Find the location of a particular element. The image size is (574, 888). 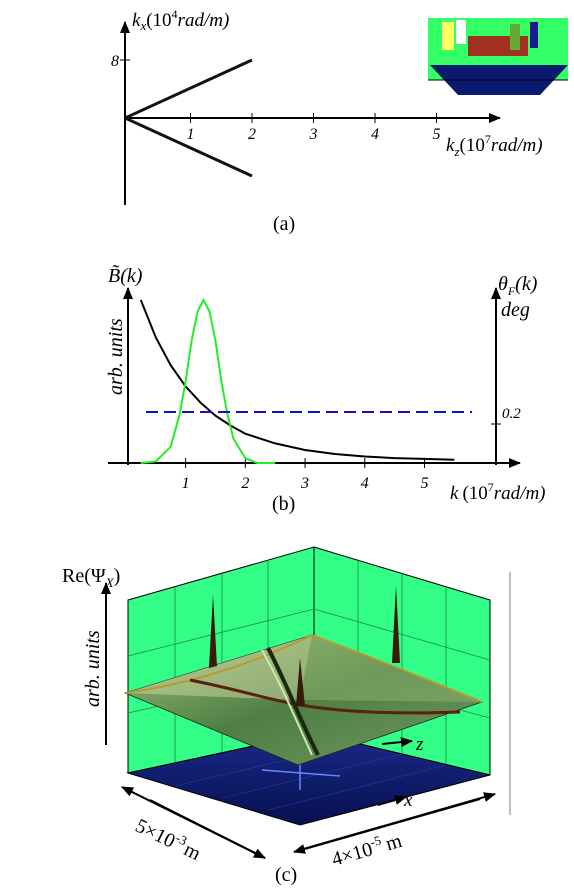

panel-b-decay-curve is located at coordinates (297, 380).